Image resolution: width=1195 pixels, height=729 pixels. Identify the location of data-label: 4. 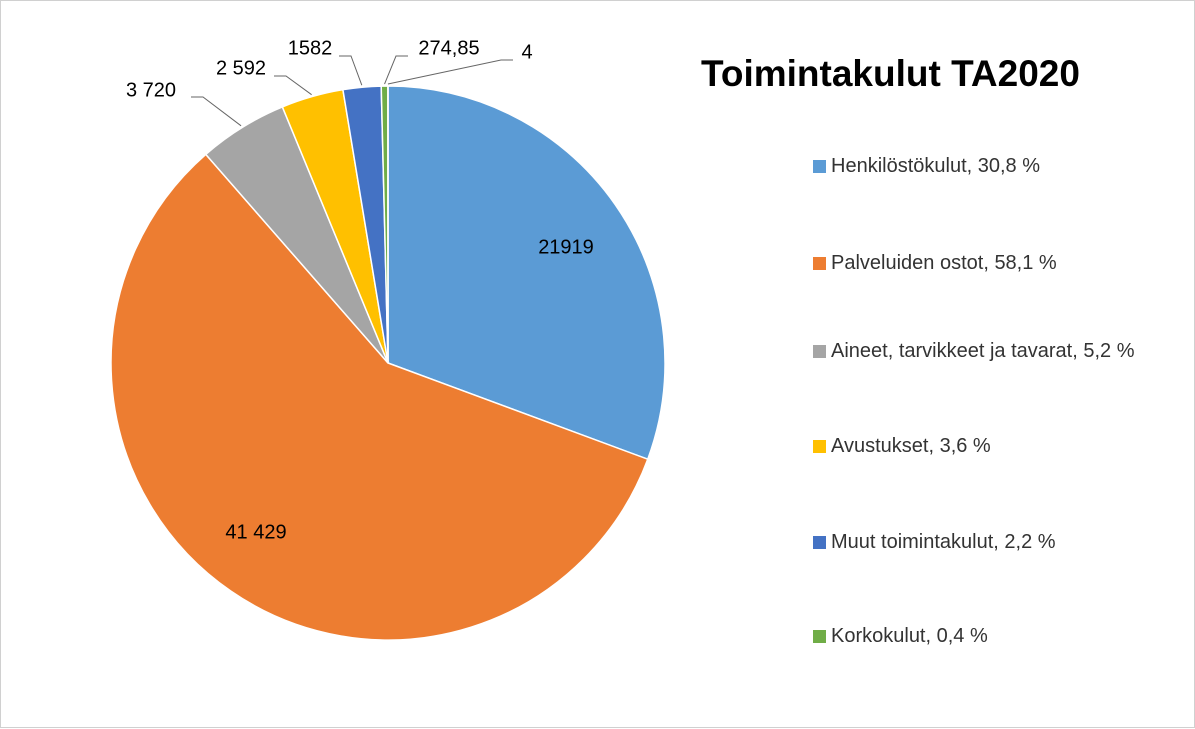
(526, 52).